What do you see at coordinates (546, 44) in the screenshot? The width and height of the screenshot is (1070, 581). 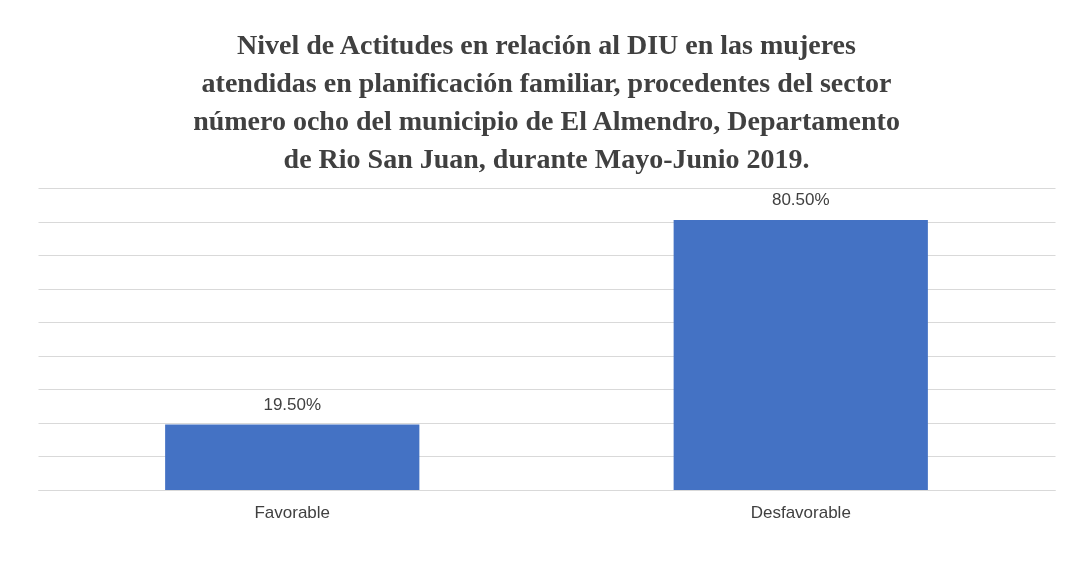 I see `text: Nivel de Actitudes en relación al DIU en las mujeres` at bounding box center [546, 44].